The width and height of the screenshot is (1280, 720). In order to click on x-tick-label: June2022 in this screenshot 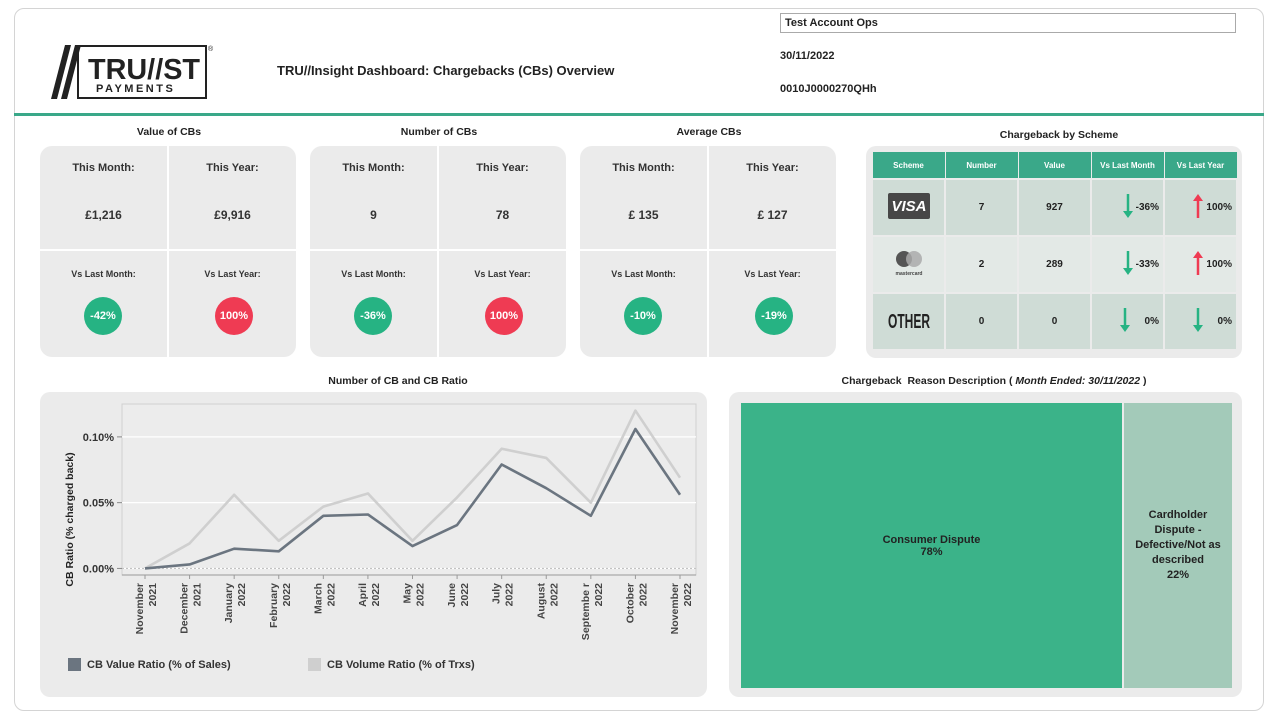, I will do `click(458, 595)`.